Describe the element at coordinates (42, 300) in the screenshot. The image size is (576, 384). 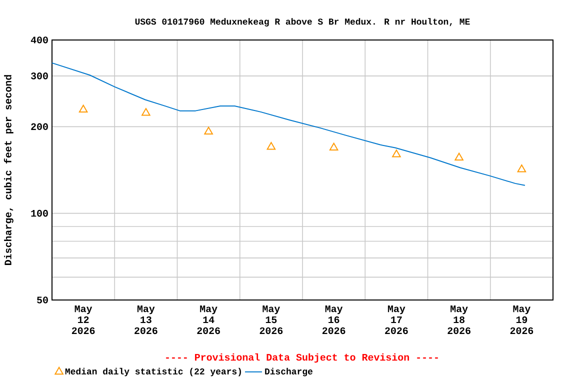
I see `y-tick-label: 50` at that location.